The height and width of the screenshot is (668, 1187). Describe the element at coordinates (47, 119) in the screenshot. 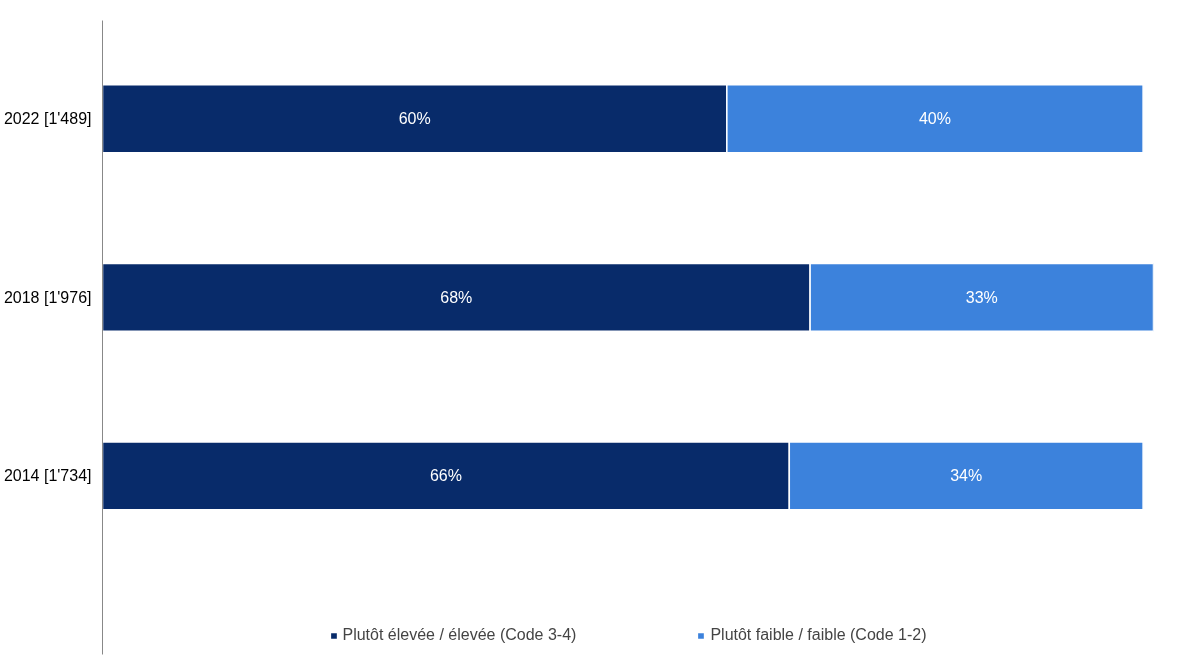

I see `y-tick-label: 2022 [1'489]` at that location.